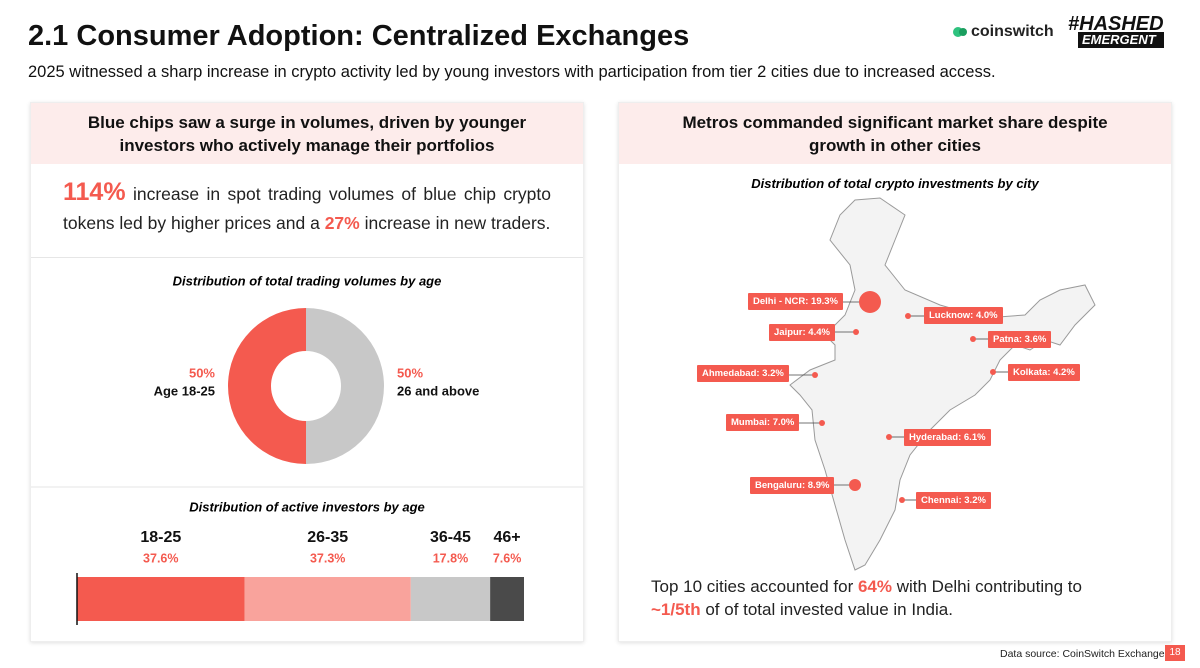  What do you see at coordinates (1020, 339) in the screenshot?
I see `city-label: Patna: 3.6%` at bounding box center [1020, 339].